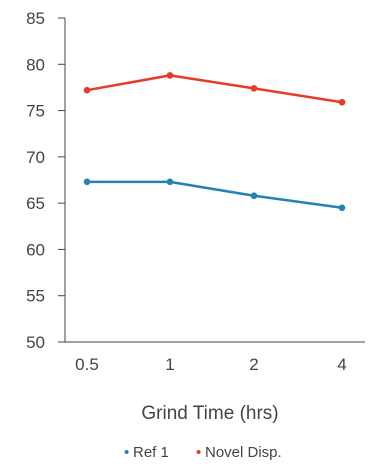  Describe the element at coordinates (151, 452) in the screenshot. I see `legend-label-0: Ref 1` at that location.